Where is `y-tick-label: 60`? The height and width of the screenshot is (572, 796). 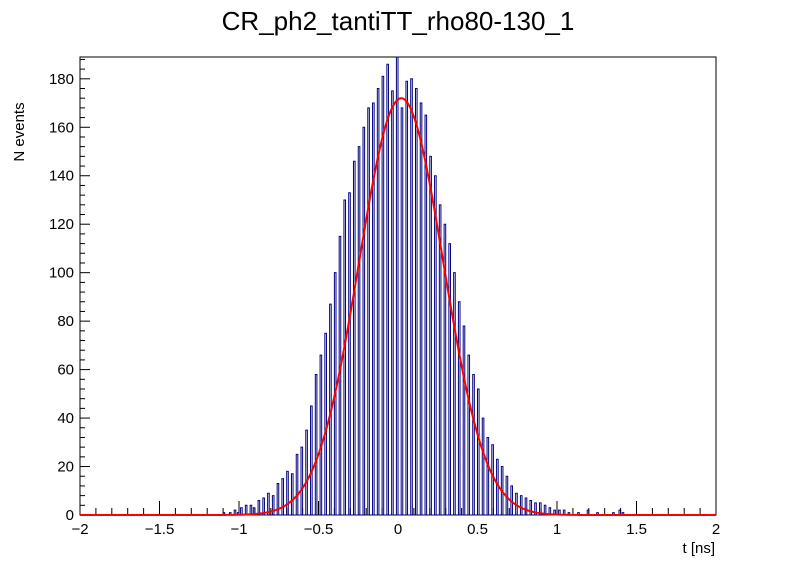 y-tick-label: 60 is located at coordinates (65, 370).